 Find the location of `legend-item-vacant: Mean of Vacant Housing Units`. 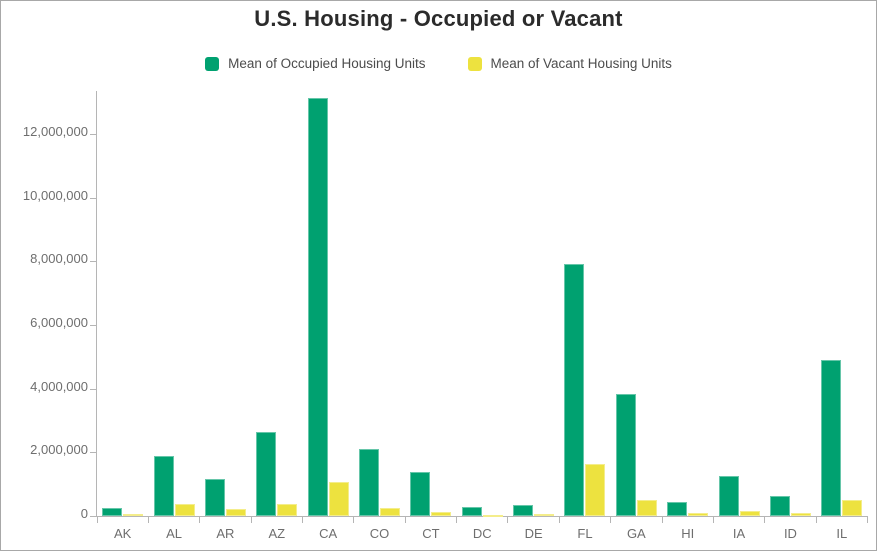

legend-item-vacant: Mean of Vacant Housing Units is located at coordinates (569, 63).